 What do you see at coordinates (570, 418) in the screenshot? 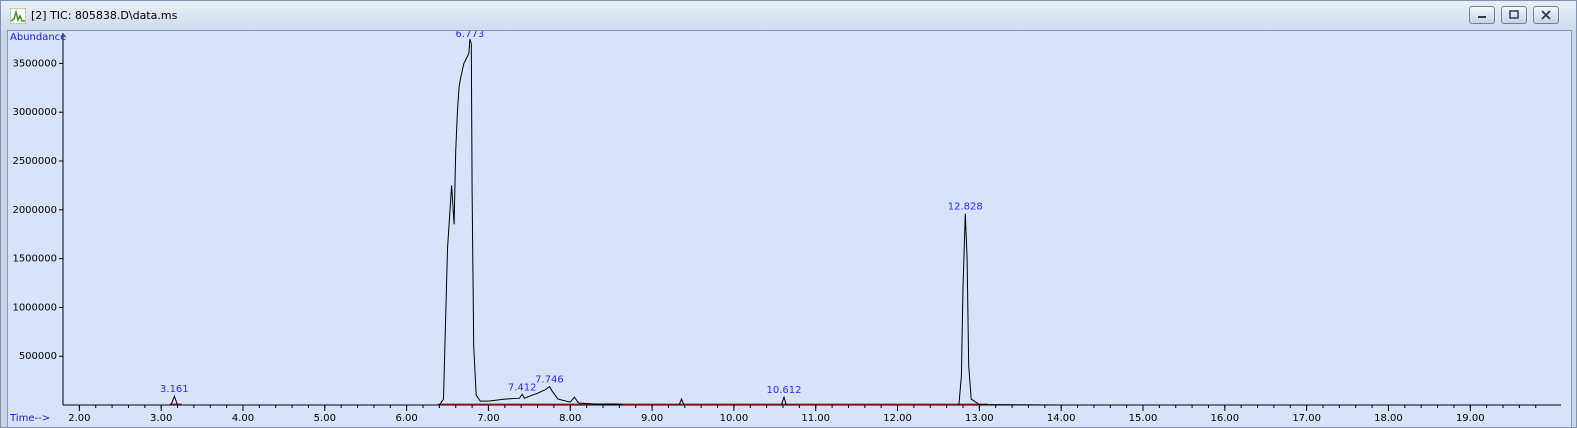
I see `x-tick-label: 8.00` at bounding box center [570, 418].